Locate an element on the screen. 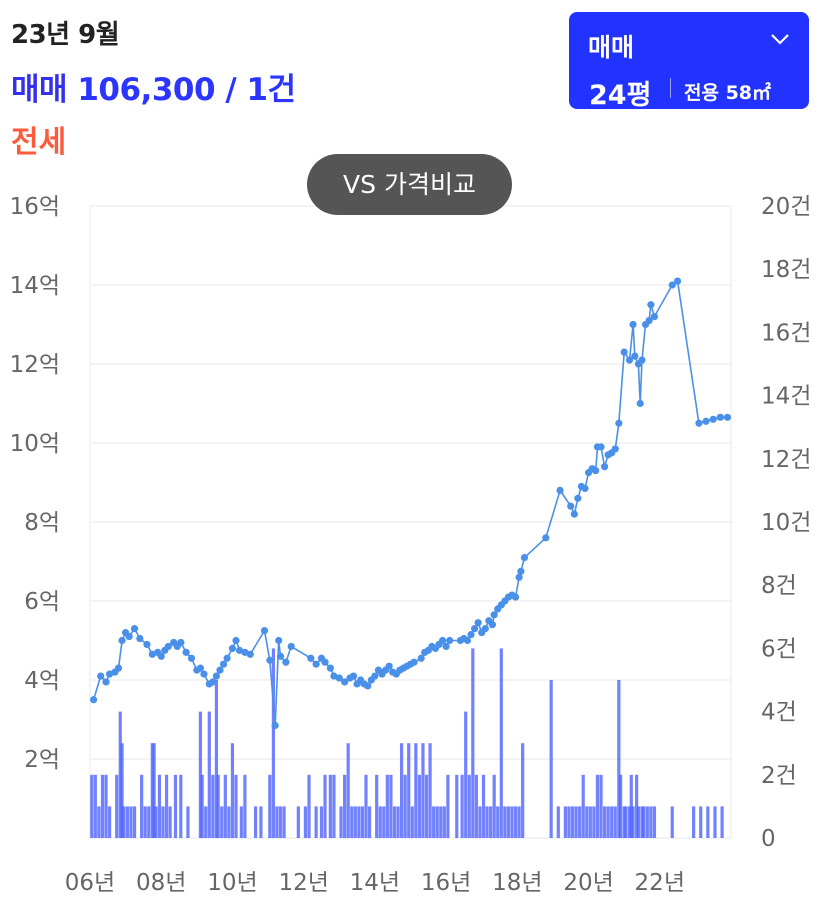 The image size is (827, 916). y-right-tick-label: 8건 is located at coordinates (779, 586).